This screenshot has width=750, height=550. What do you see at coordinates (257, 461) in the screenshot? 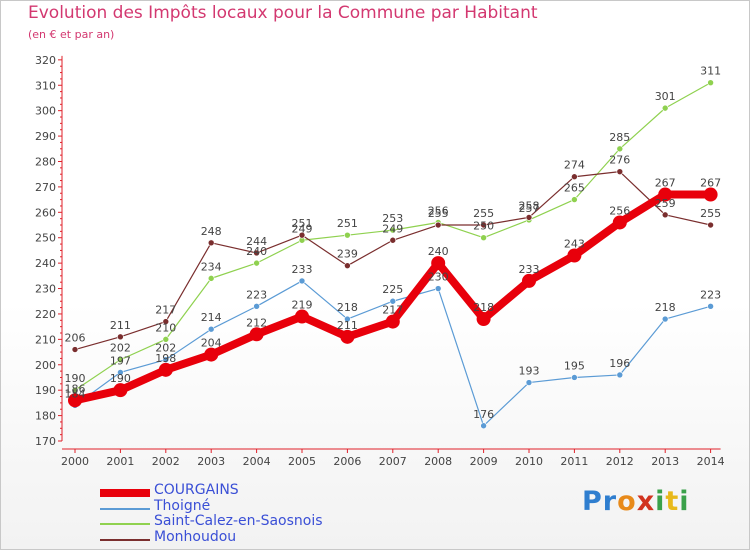
I see `x-tick-label: 2004` at bounding box center [257, 461].